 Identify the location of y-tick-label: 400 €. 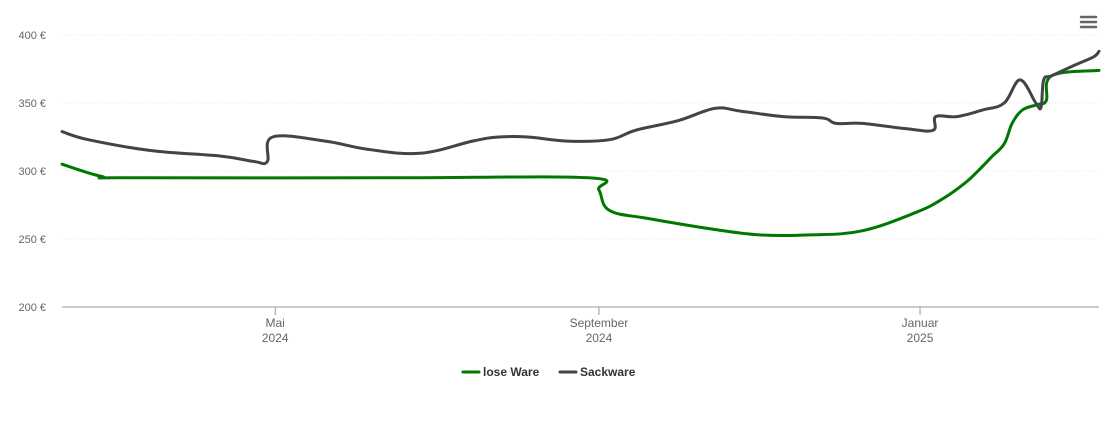
(32, 36).